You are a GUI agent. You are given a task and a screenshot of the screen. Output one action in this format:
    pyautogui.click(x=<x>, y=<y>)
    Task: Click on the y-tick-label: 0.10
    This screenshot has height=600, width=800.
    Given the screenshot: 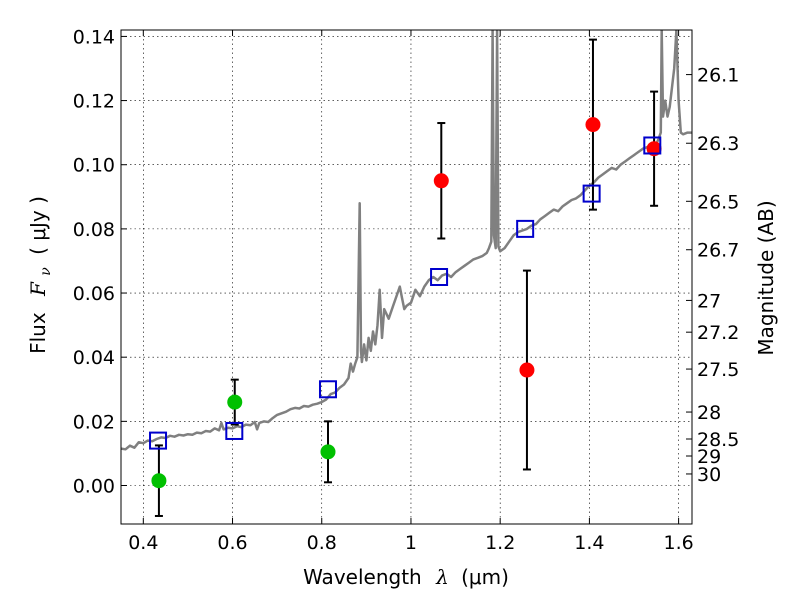 What is the action you would take?
    pyautogui.click(x=94, y=166)
    